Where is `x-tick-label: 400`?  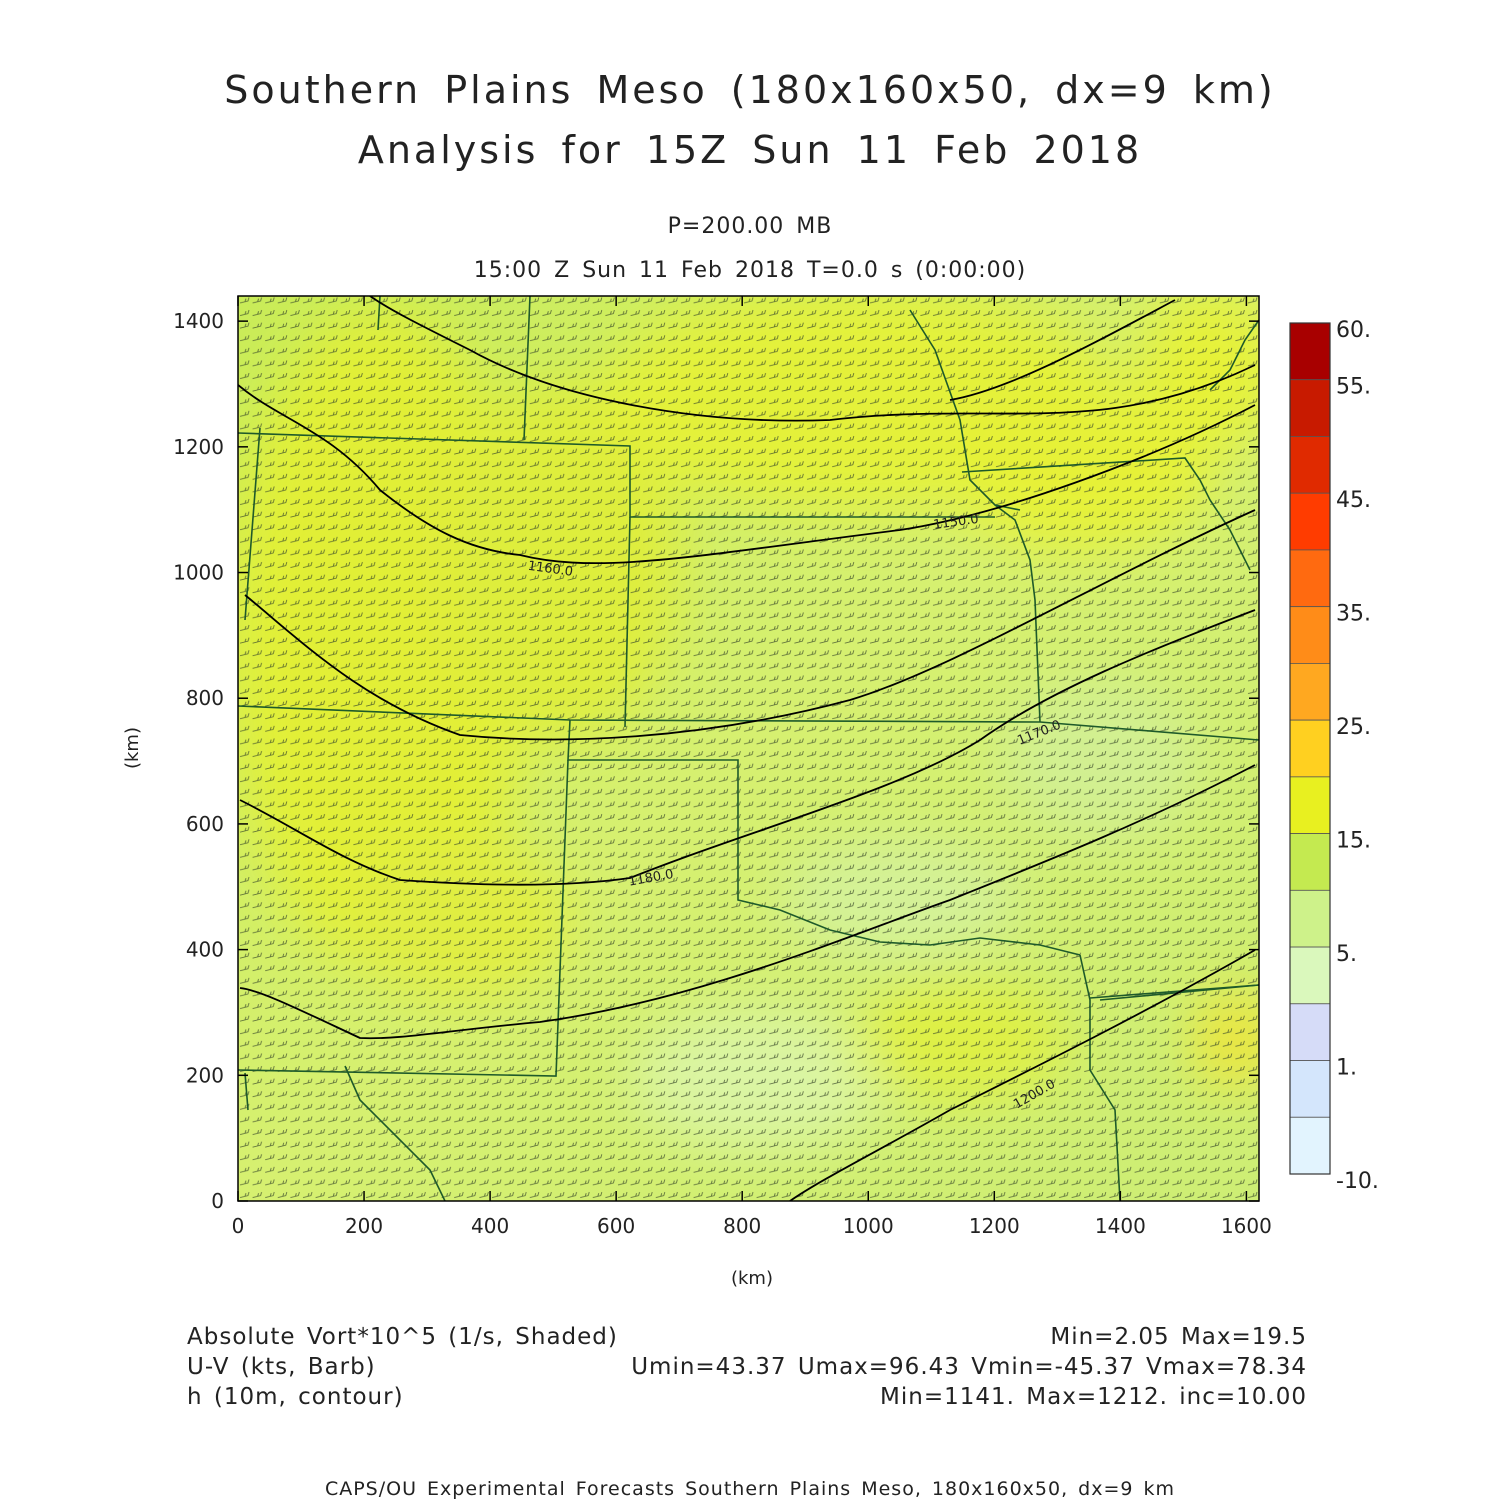
x-tick-label: 400 is located at coordinates (490, 1226).